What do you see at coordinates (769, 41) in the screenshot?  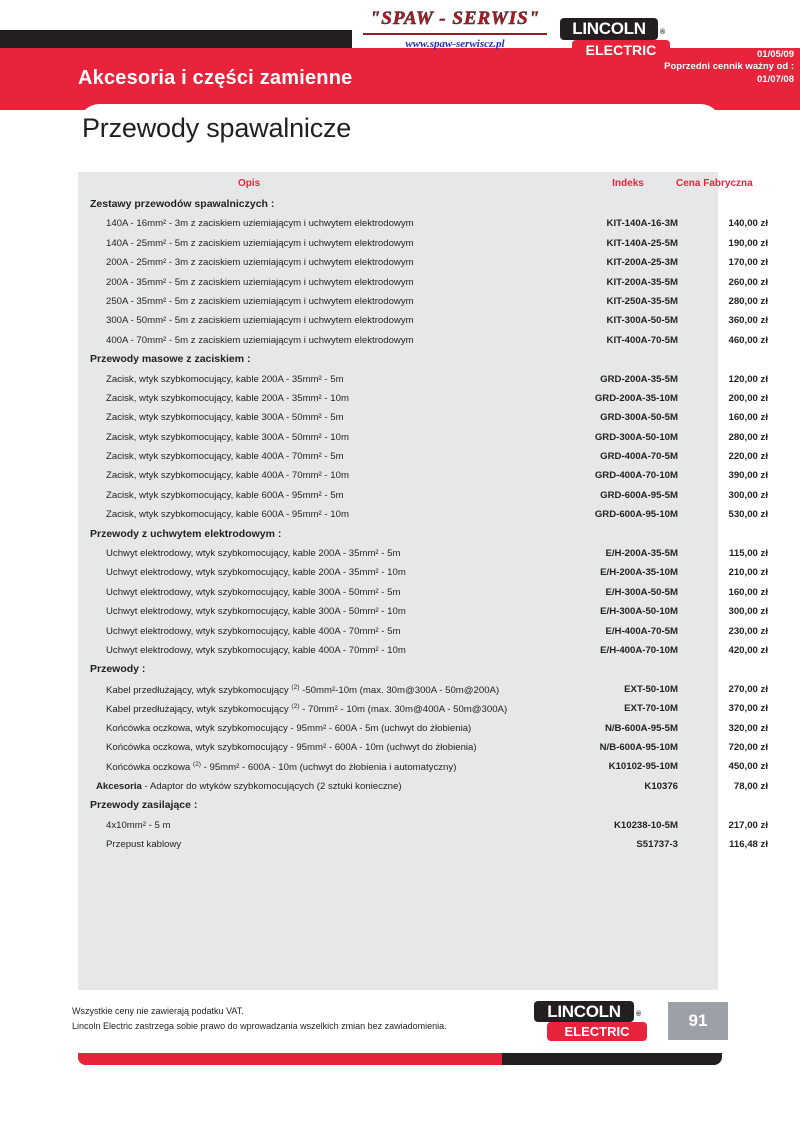 I see `valid-from-label: Ważny od :` at bounding box center [769, 41].